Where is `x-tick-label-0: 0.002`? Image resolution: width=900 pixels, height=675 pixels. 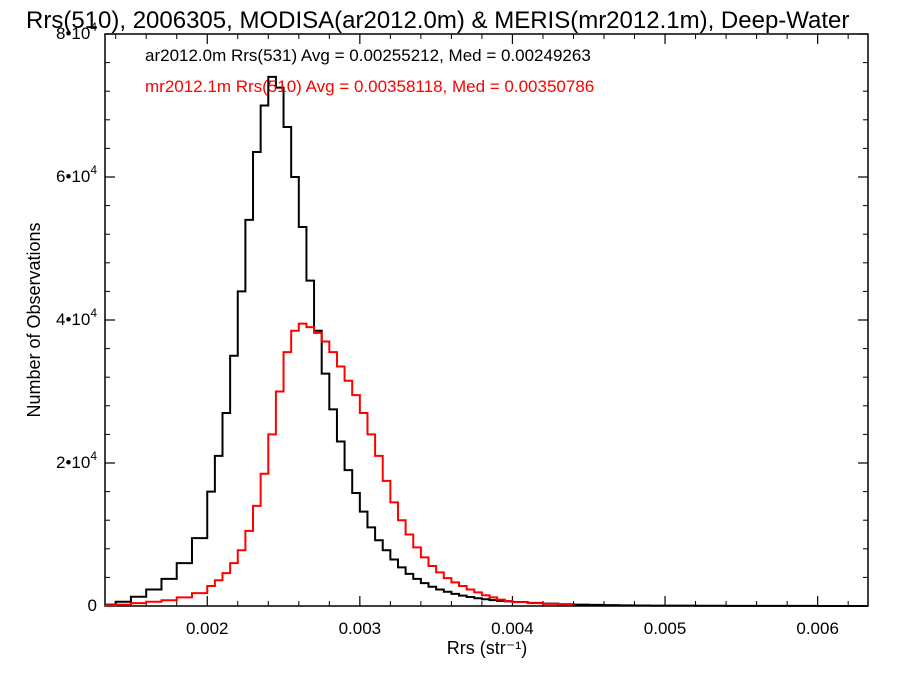
x-tick-label-0: 0.002 is located at coordinates (207, 628).